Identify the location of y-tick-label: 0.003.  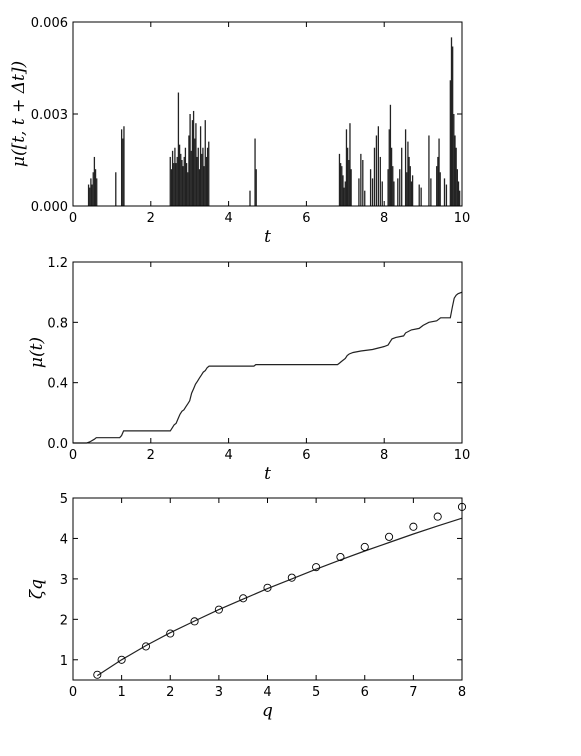
(49, 115).